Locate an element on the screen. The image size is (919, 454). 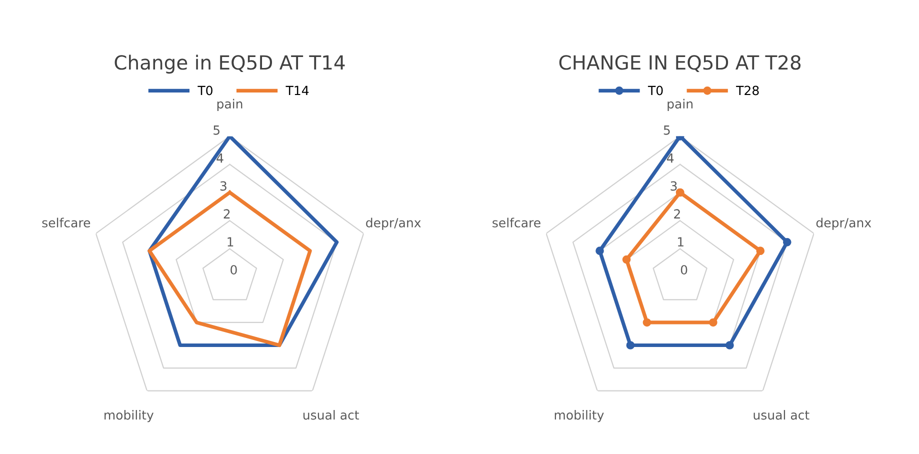
chart-title: Change in EQ5D AT T14 is located at coordinates (229, 64).